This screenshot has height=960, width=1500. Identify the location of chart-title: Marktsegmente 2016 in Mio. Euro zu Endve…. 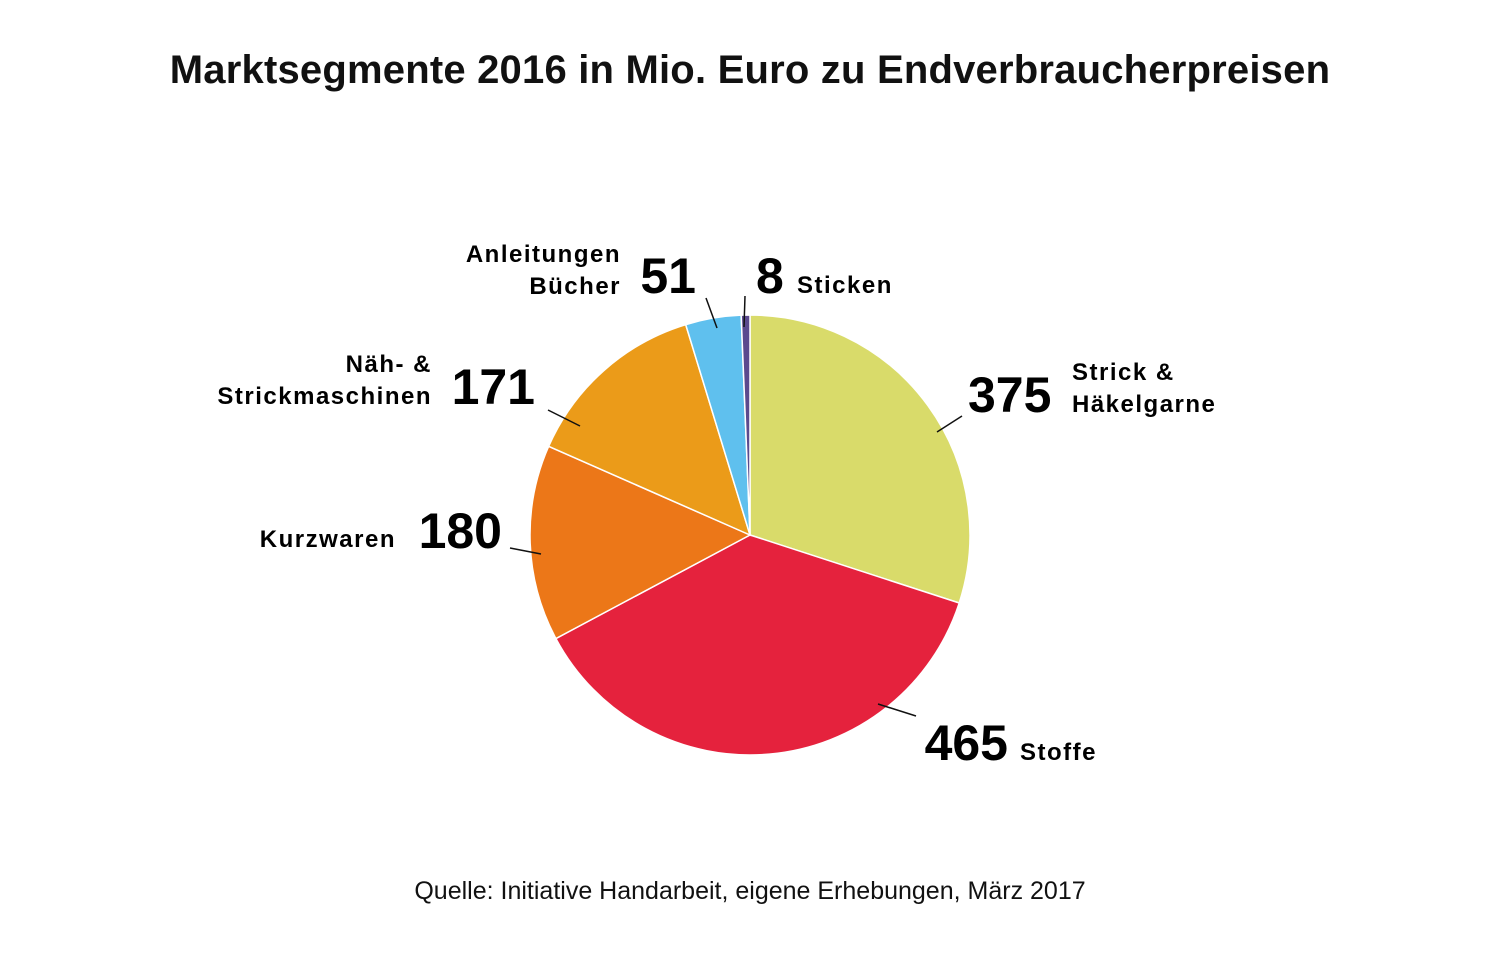
(750, 70).